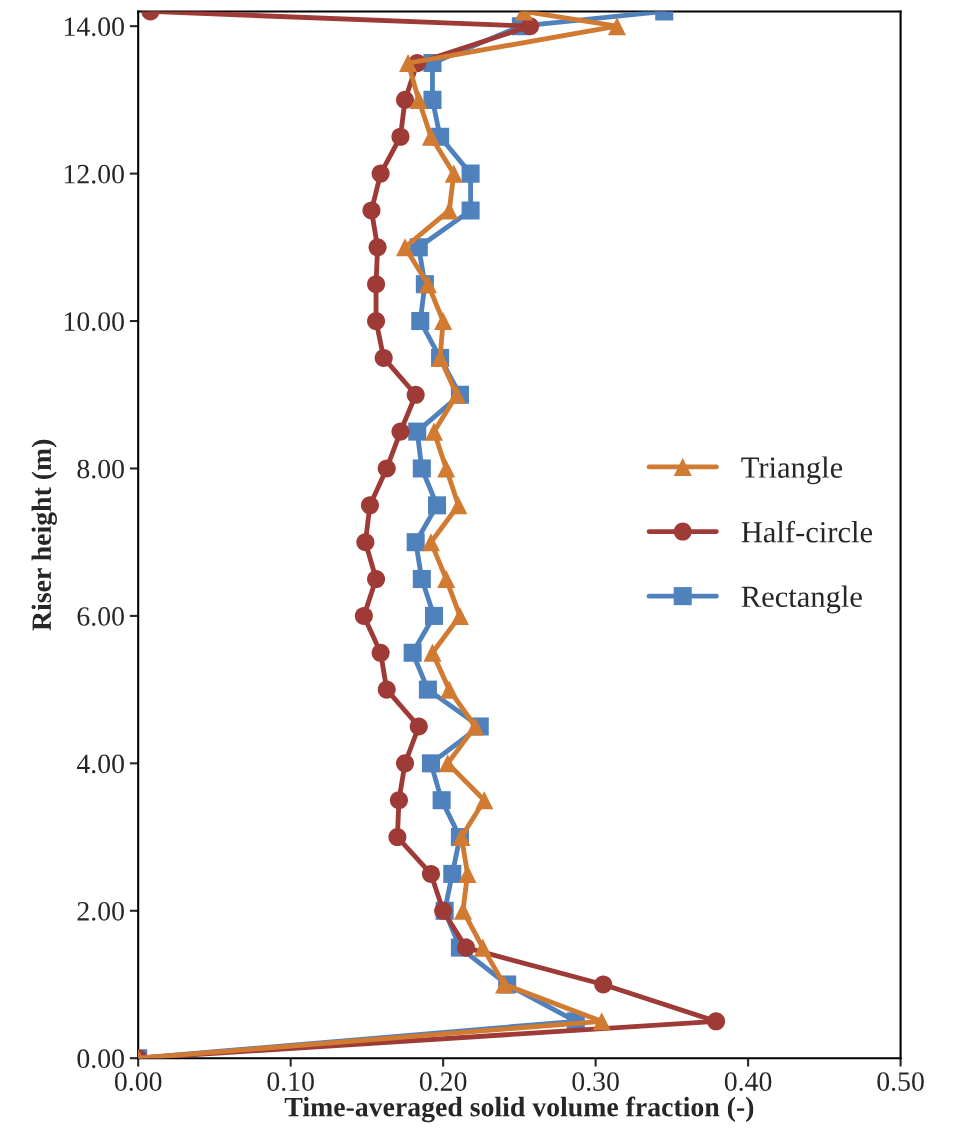 The height and width of the screenshot is (1144, 953). Describe the element at coordinates (100, 1059) in the screenshot. I see `y-tick-label: 0.00` at that location.